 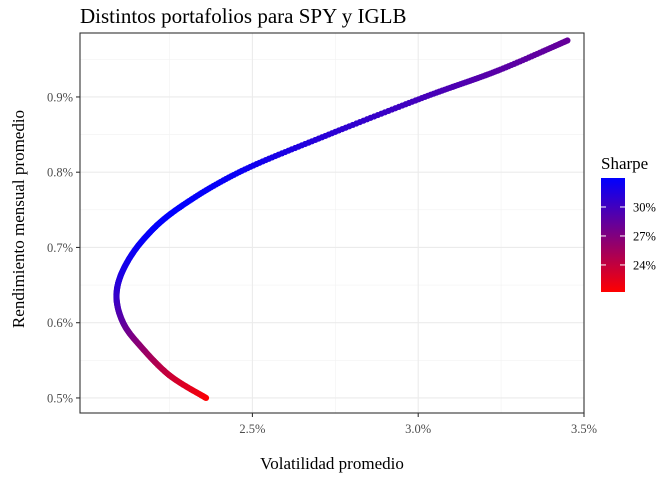 I want to click on y-axis-ticks: 0.5% 0.6% 0.7% 0.8% 0.9%, so click(x=63, y=247).